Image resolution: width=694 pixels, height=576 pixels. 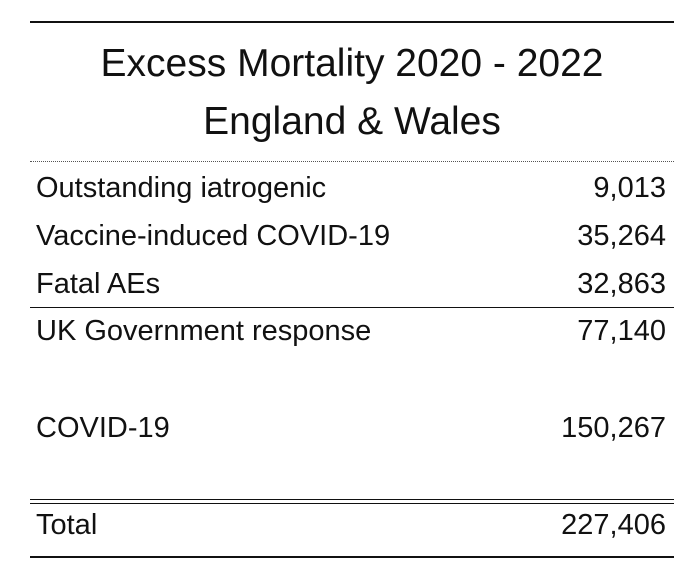 What do you see at coordinates (213, 235) in the screenshot?
I see `row-label: Vaccine-induced COVID-19` at bounding box center [213, 235].